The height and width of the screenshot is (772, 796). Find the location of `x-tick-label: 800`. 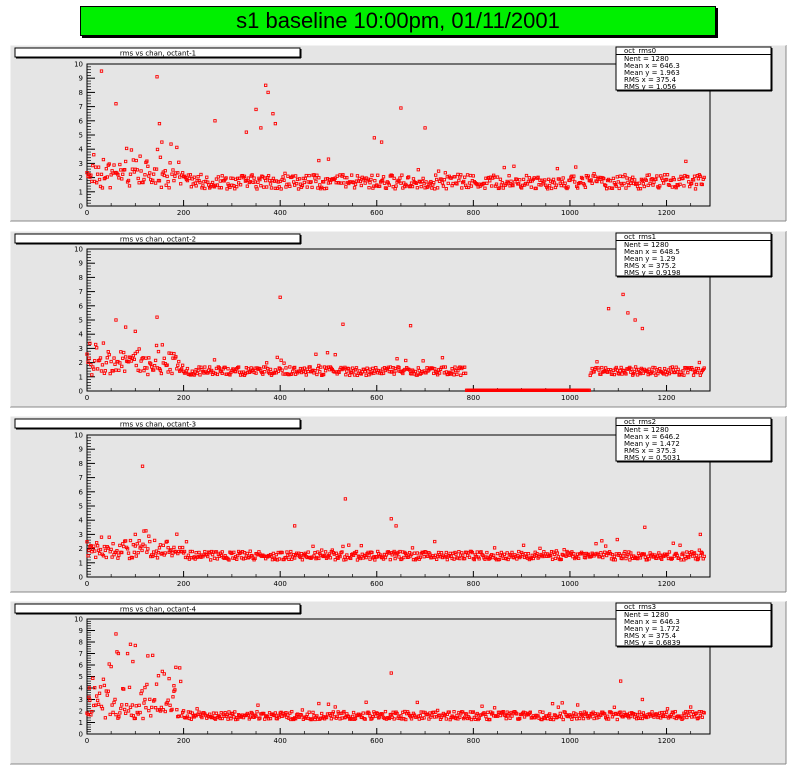

x-tick-label: 800 is located at coordinates (473, 213).